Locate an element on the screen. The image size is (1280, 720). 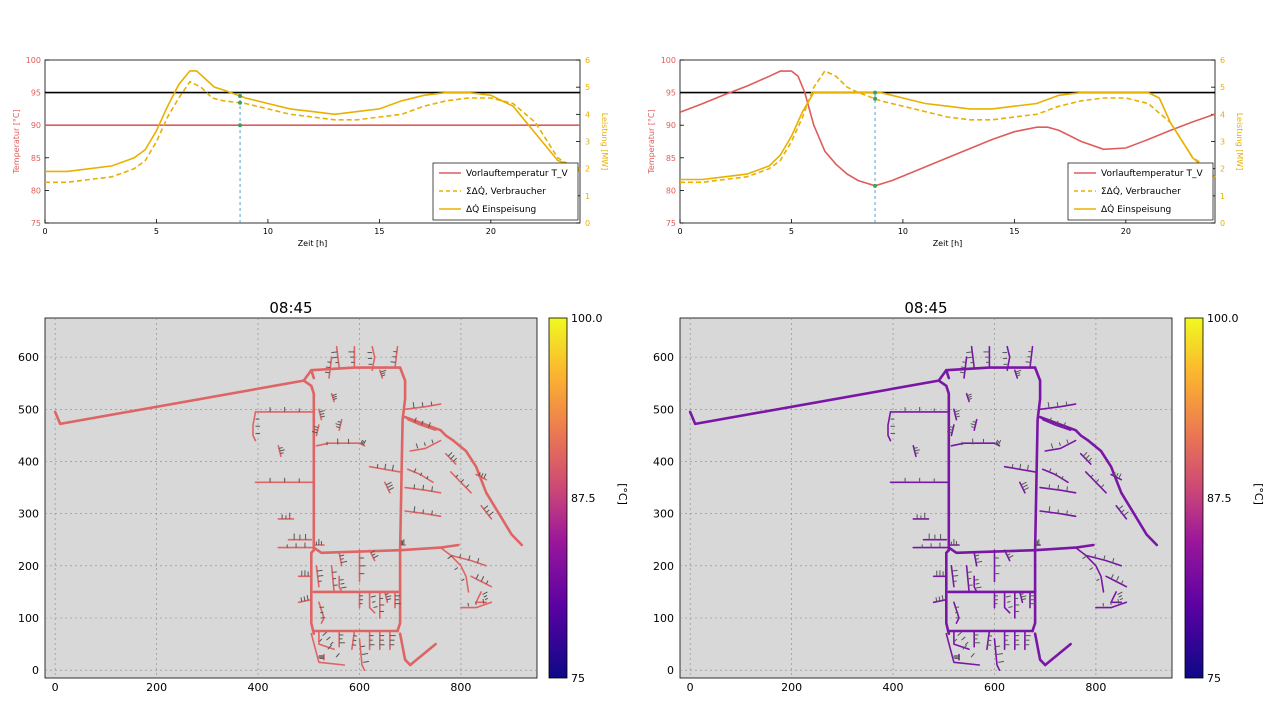
x-tick-label: 600 is located at coordinates (994, 687).